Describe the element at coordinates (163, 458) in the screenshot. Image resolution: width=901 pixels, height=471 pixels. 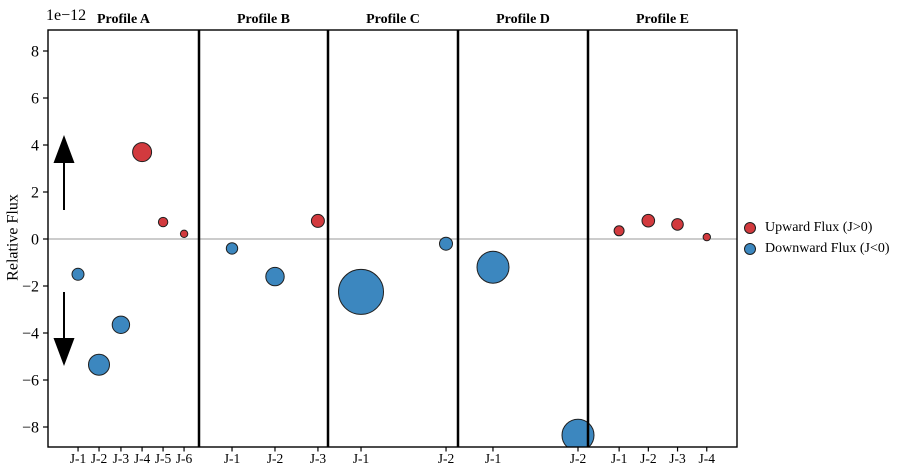
I see `x-tick-label: J-5` at that location.